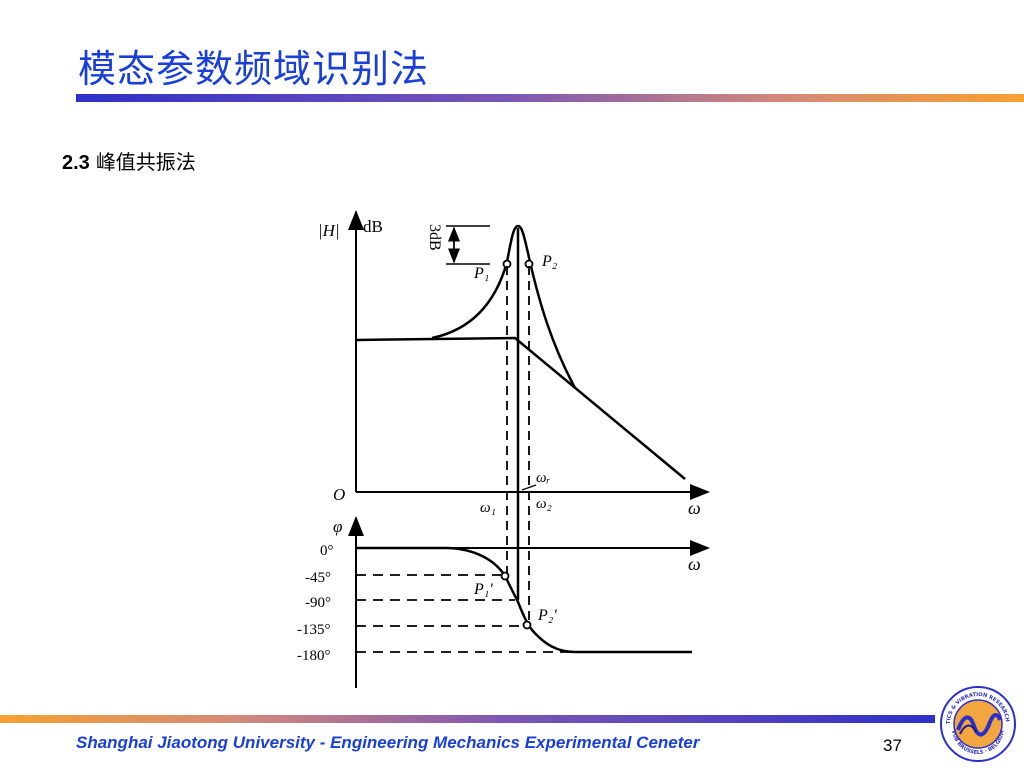 This screenshot has width=1024, height=768. What do you see at coordinates (76, 163) in the screenshot?
I see `section-number: 2.3` at bounding box center [76, 163].